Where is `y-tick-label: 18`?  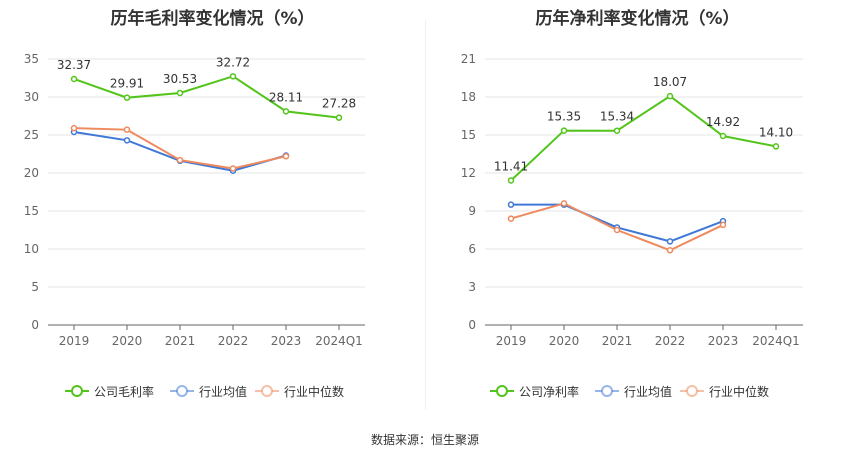
y-tick-label: 18 is located at coordinates (468, 97).